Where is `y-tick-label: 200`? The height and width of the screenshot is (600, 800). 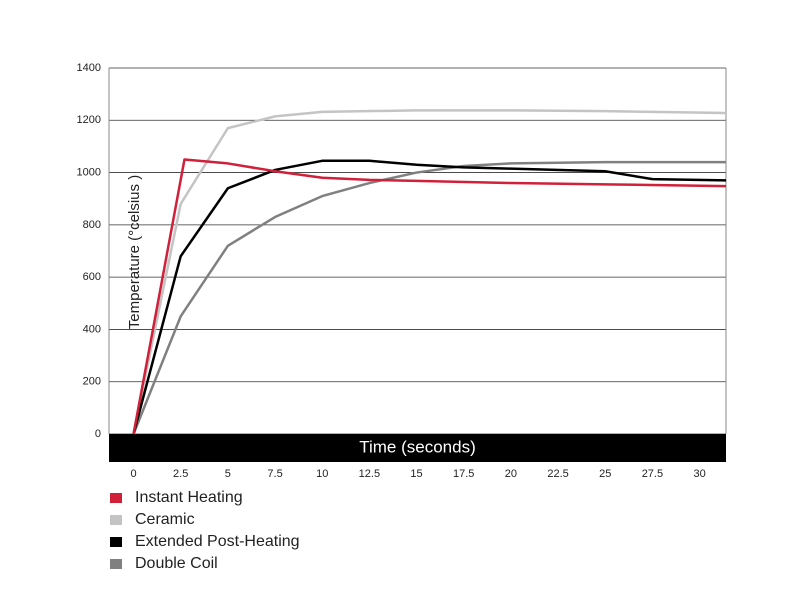 y-tick-label: 200 is located at coordinates (92, 382).